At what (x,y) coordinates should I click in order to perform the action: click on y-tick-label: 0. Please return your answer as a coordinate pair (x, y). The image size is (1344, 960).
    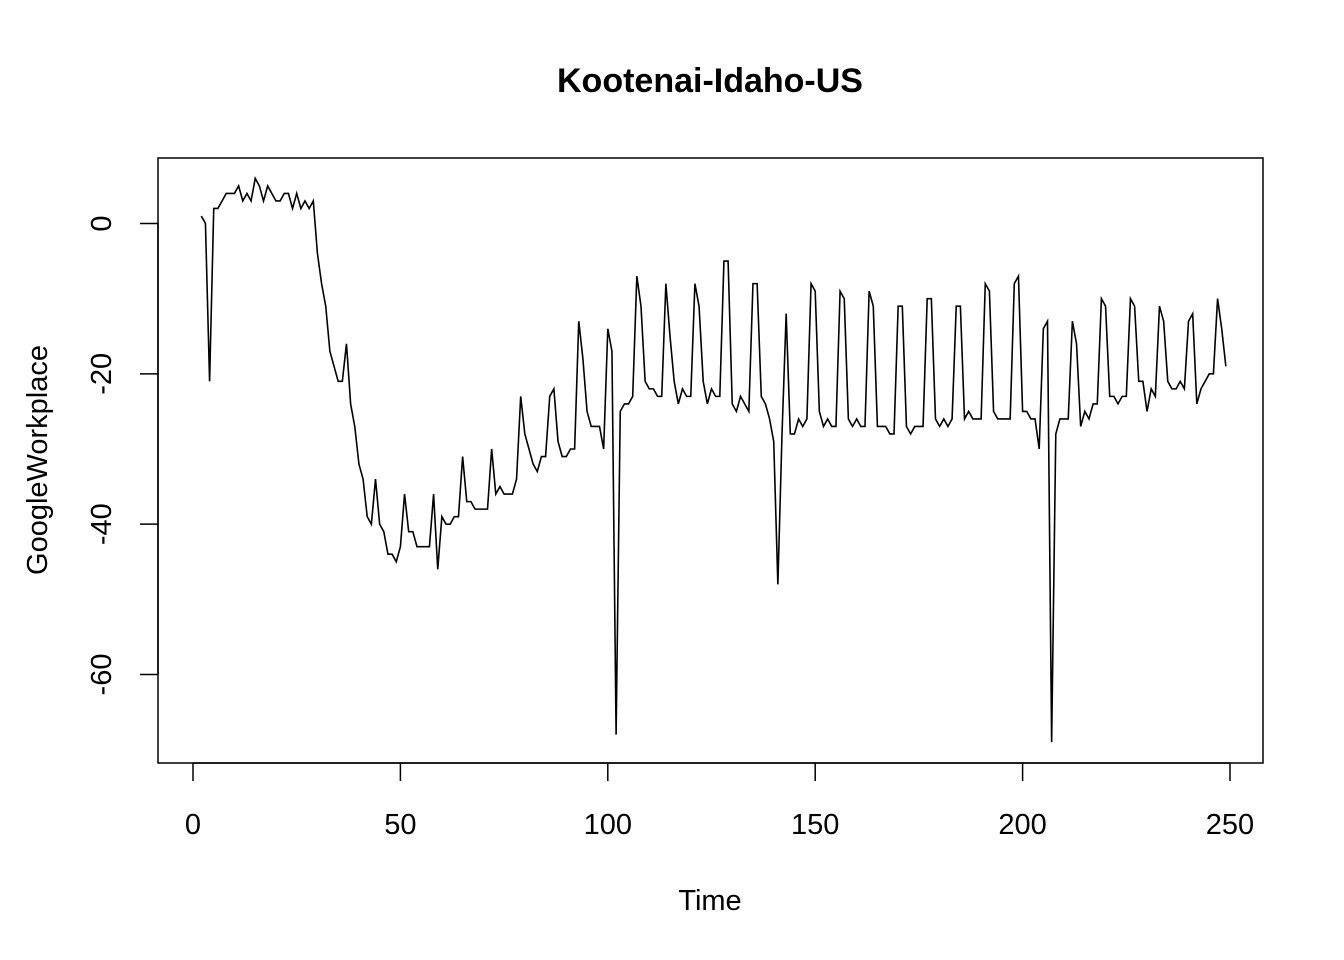
    Looking at the image, I should click on (102, 223).